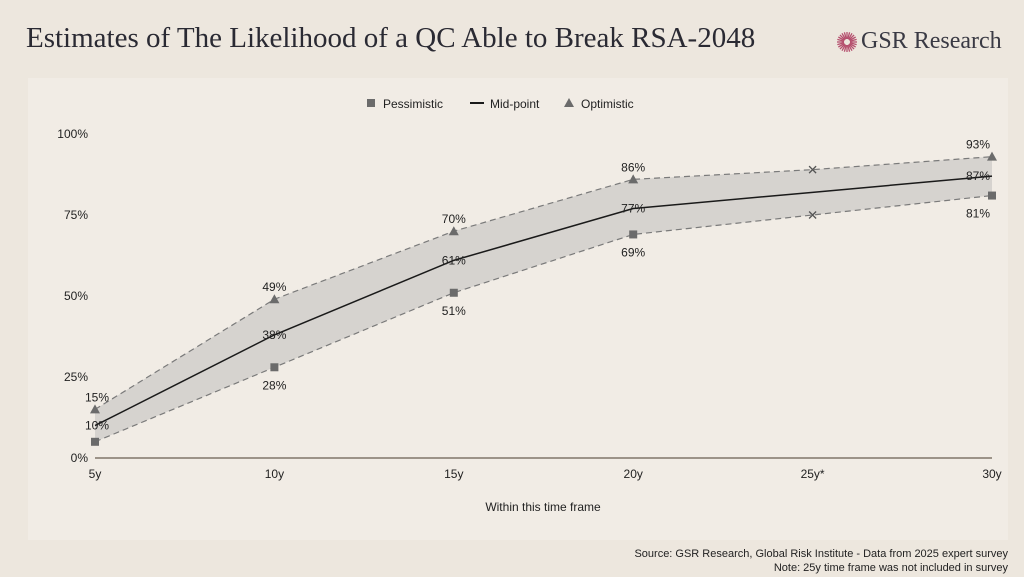 Image resolution: width=1024 pixels, height=577 pixels. I want to click on legend-mid-point-label: Mid-point, so click(515, 104).